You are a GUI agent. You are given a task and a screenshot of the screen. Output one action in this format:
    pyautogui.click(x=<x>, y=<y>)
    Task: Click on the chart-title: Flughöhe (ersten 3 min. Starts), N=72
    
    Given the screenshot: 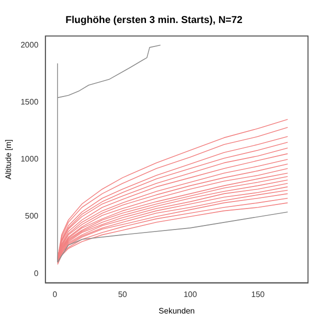 What is the action you would take?
    pyautogui.click(x=154, y=20)
    